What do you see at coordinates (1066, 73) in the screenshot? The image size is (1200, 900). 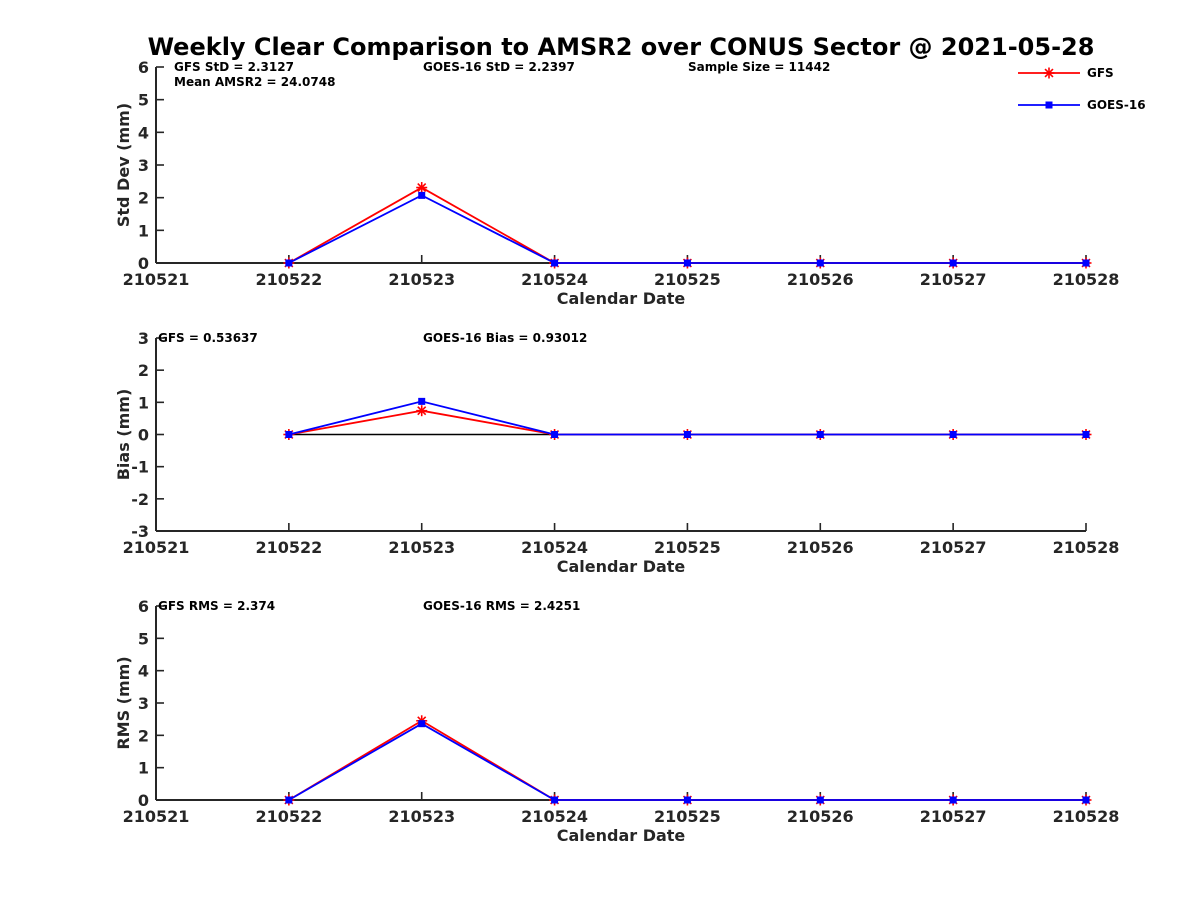 I see `legend-entry-gfs: GFS` at bounding box center [1066, 73].